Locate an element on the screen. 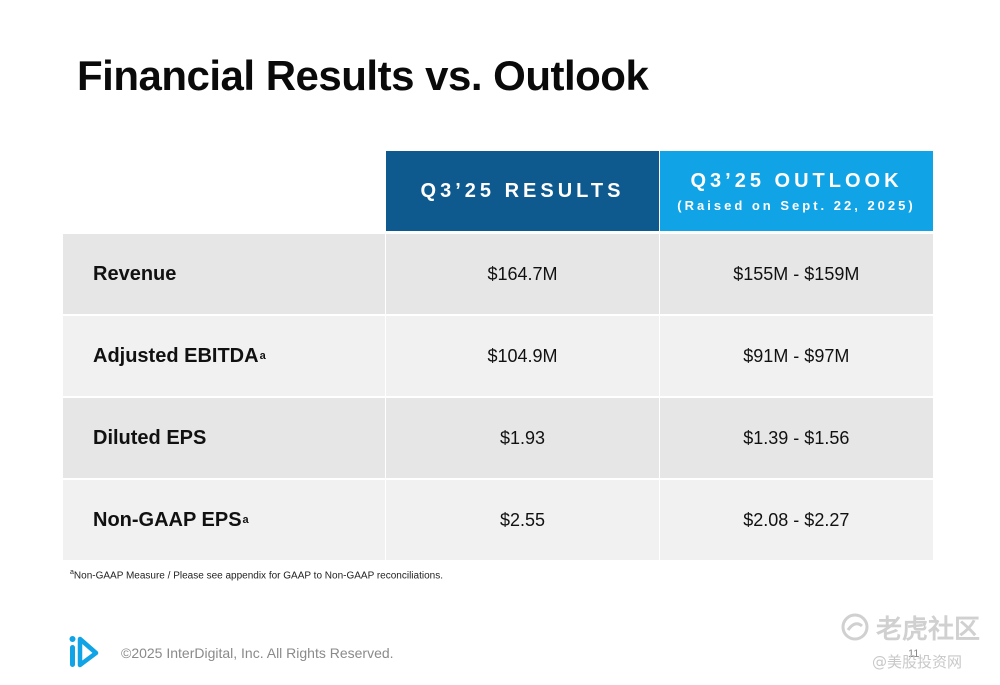  slide-title: Financial Results vs. Outlook is located at coordinates (363, 75).